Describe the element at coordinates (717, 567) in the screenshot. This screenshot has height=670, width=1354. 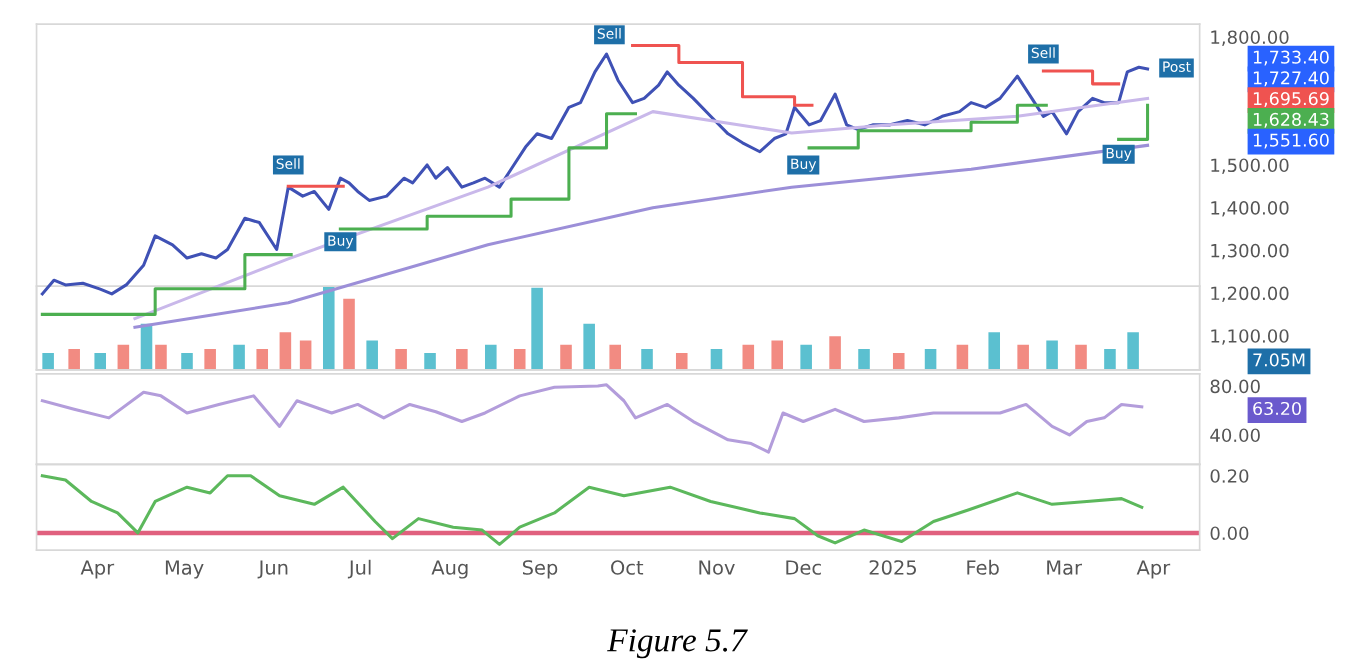
I see `x-tick-label: Nov` at that location.